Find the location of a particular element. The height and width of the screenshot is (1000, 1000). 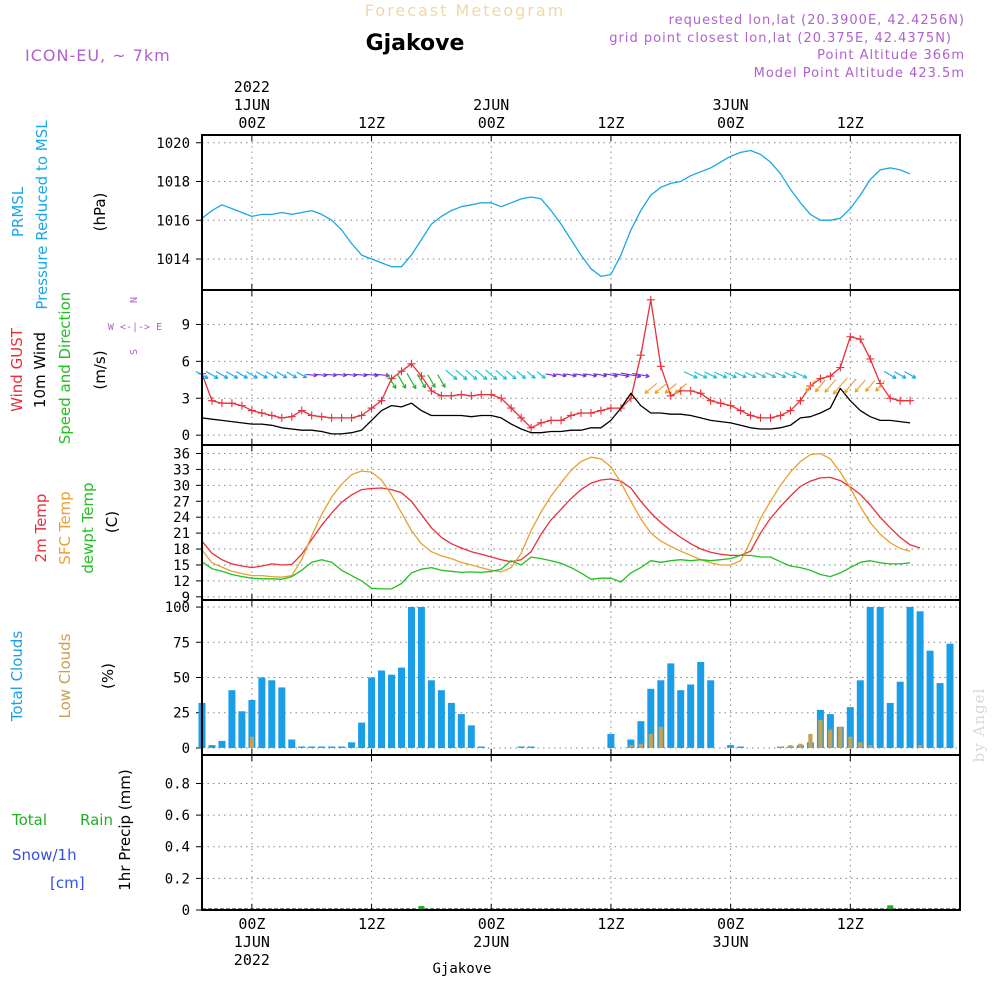

series-line-sfc-temp is located at coordinates (556, 515).